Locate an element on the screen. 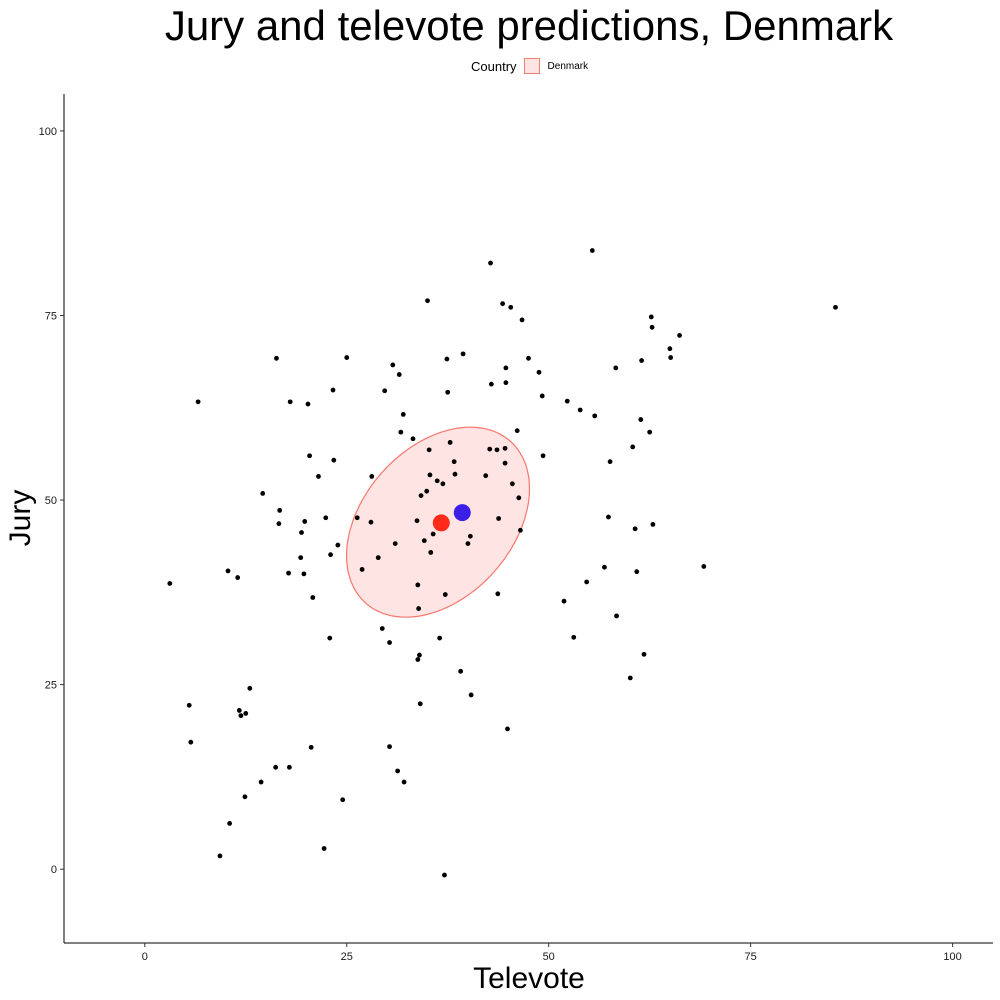 Image resolution: width=1000 pixels, height=1000 pixels. x-tick-label: 50 is located at coordinates (549, 957).